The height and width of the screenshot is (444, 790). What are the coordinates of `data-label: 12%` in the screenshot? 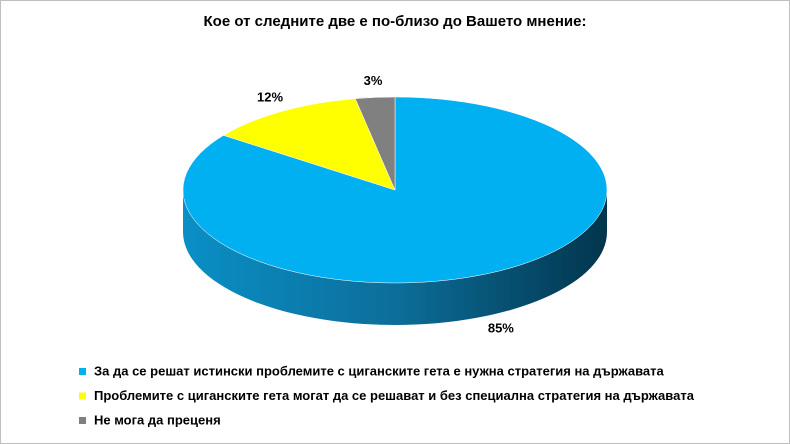 It's located at (270, 97).